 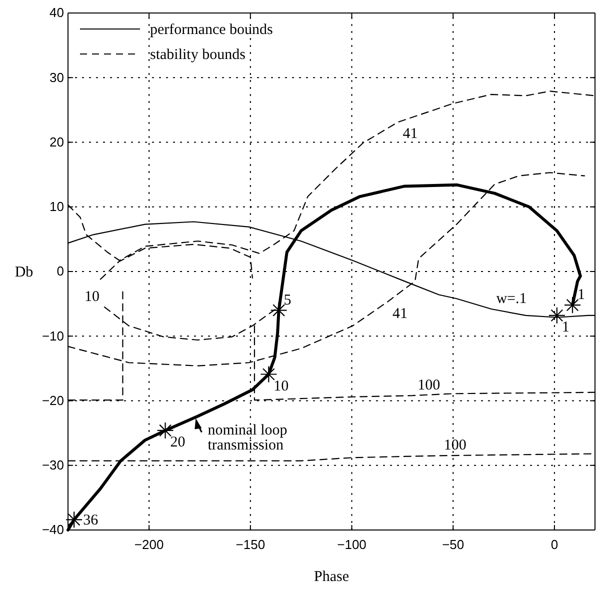 What do you see at coordinates (57, 77) in the screenshot?
I see `y-tick-label: 30` at bounding box center [57, 77].